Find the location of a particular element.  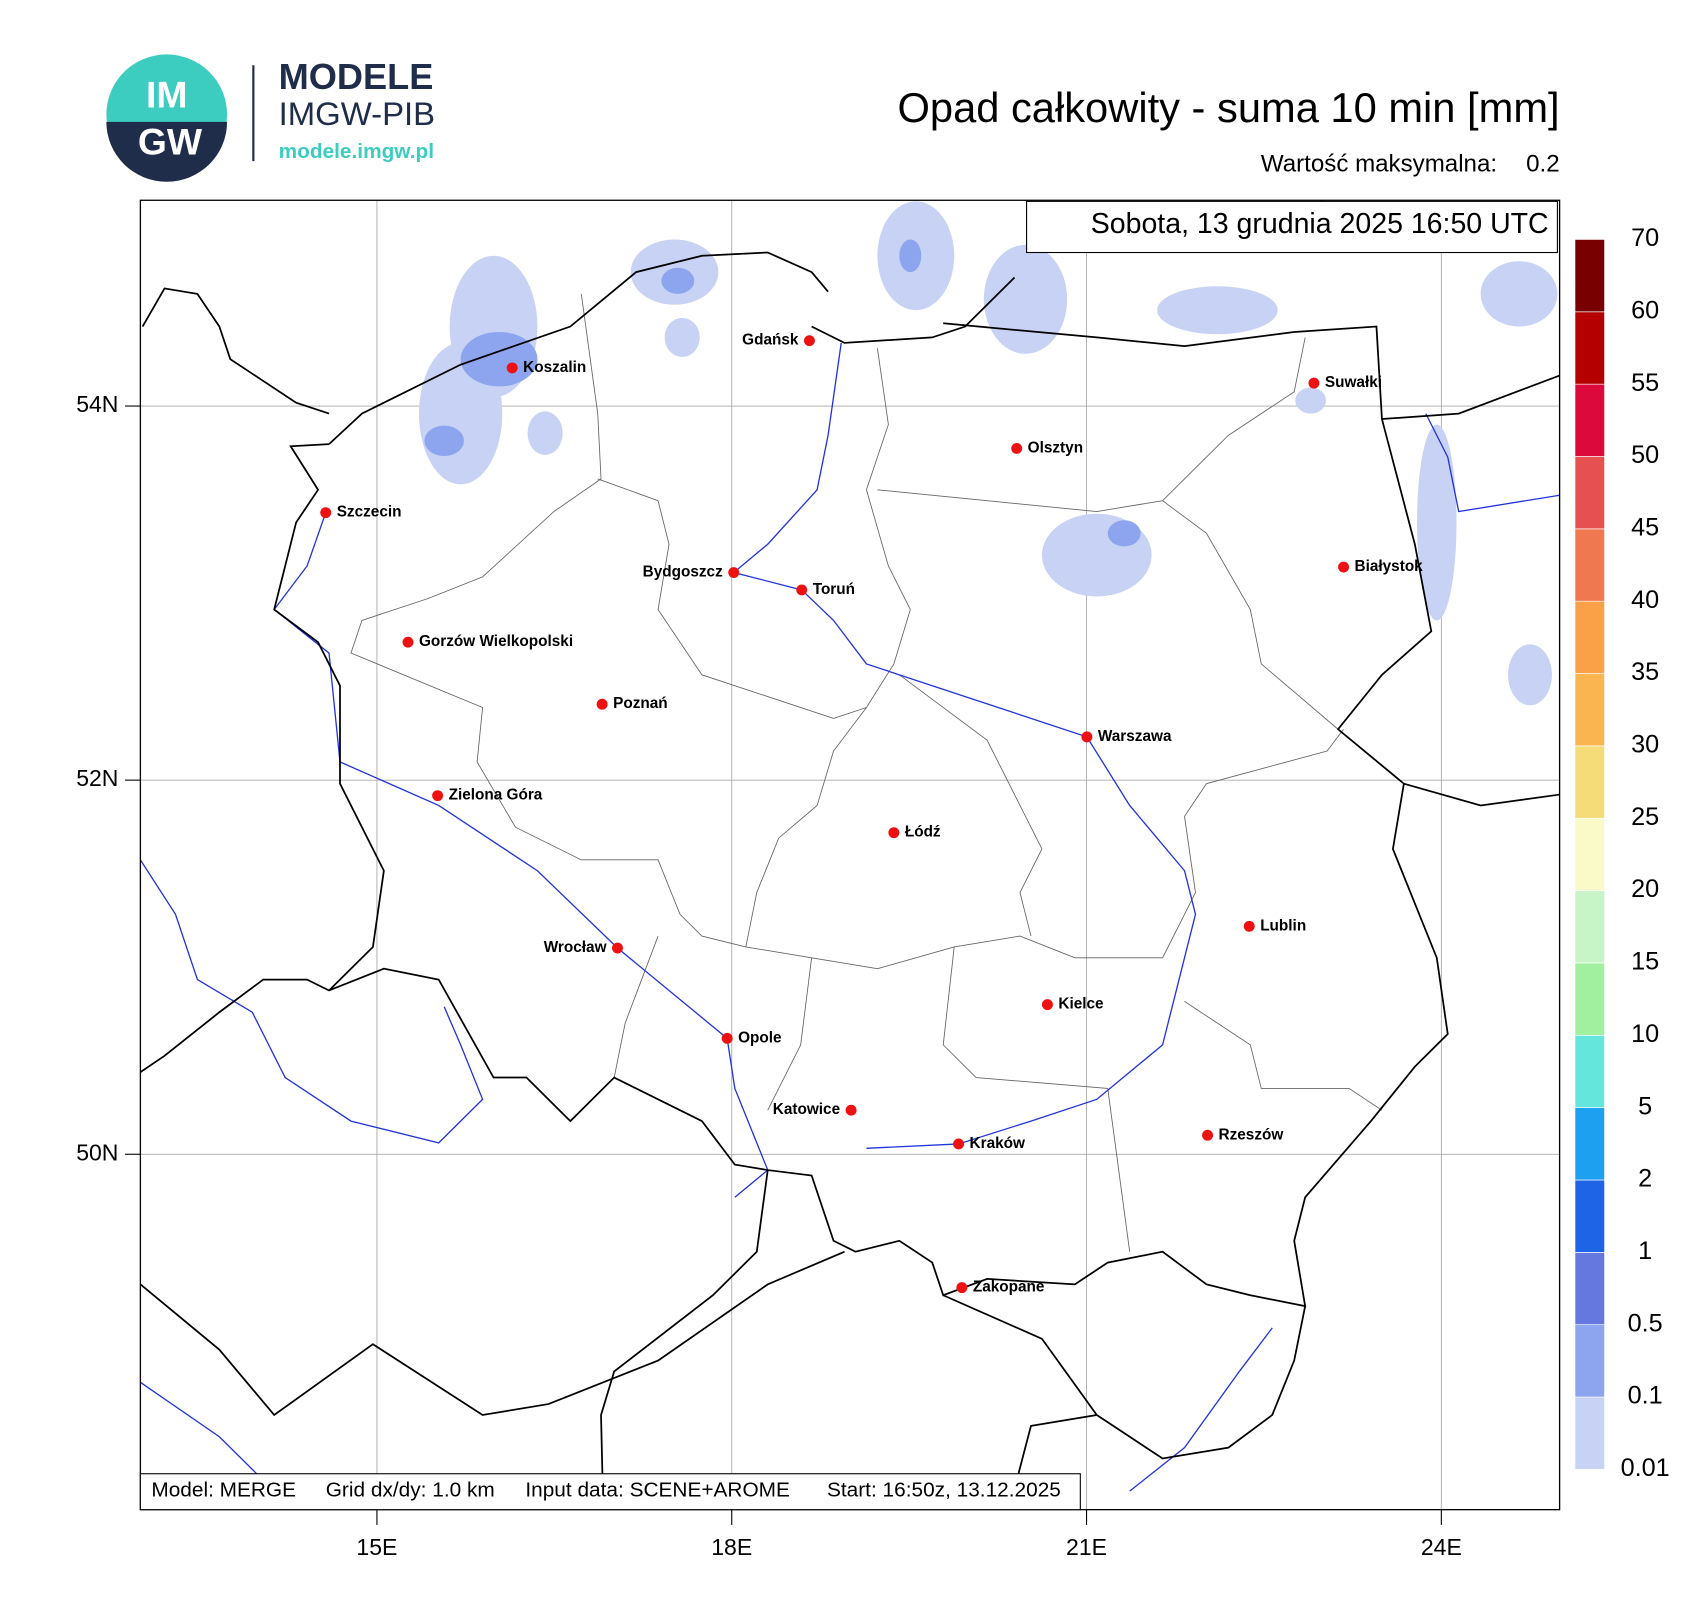

city-label: Łódź is located at coordinates (923, 832).